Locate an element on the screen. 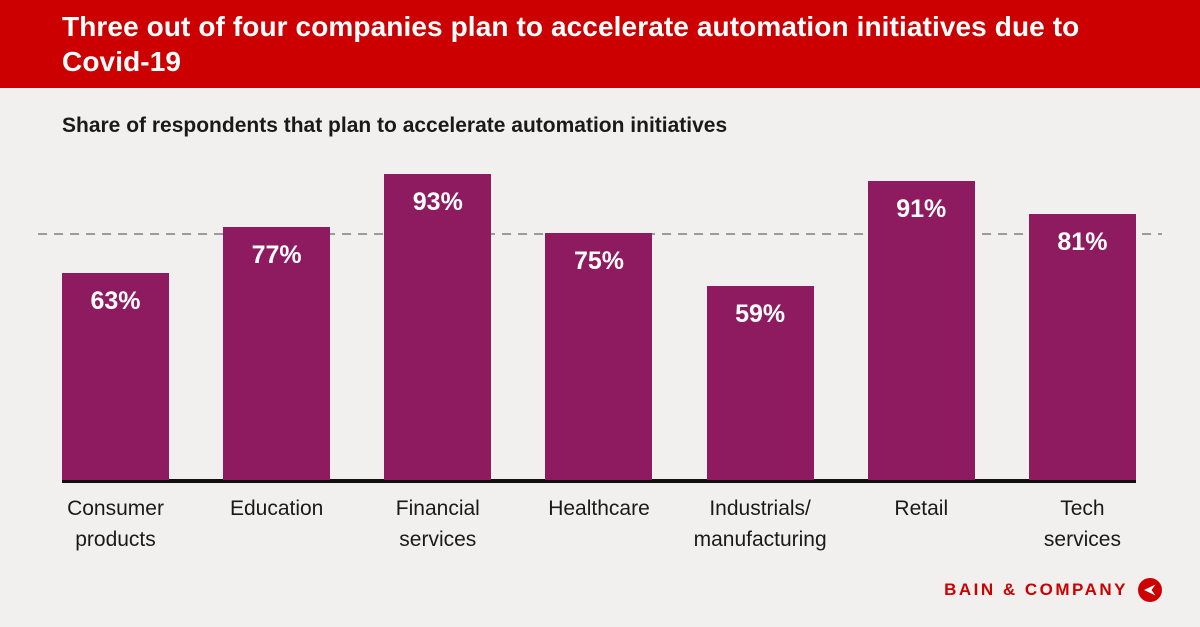 Image resolution: width=1200 pixels, height=627 pixels. category-label: Retail is located at coordinates (921, 508).